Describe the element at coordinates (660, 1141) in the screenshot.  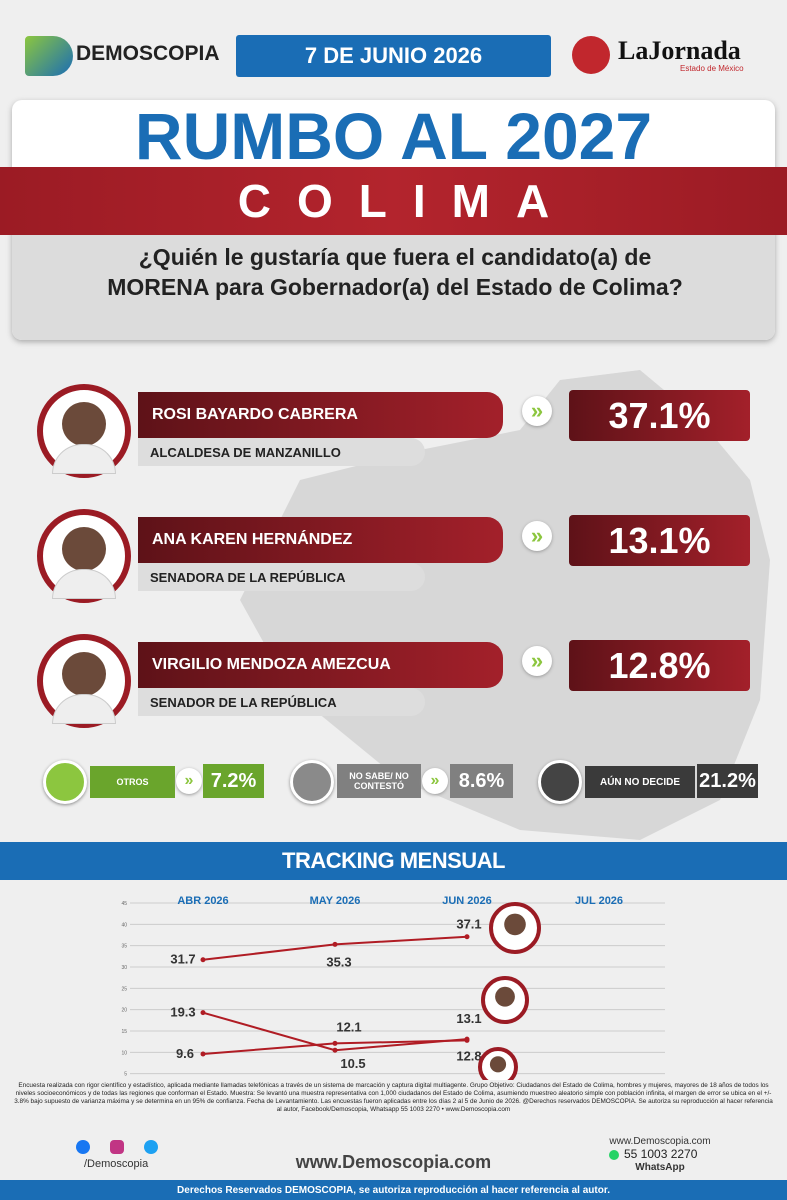
I see `site-small: www.Demoscopia.com` at that location.